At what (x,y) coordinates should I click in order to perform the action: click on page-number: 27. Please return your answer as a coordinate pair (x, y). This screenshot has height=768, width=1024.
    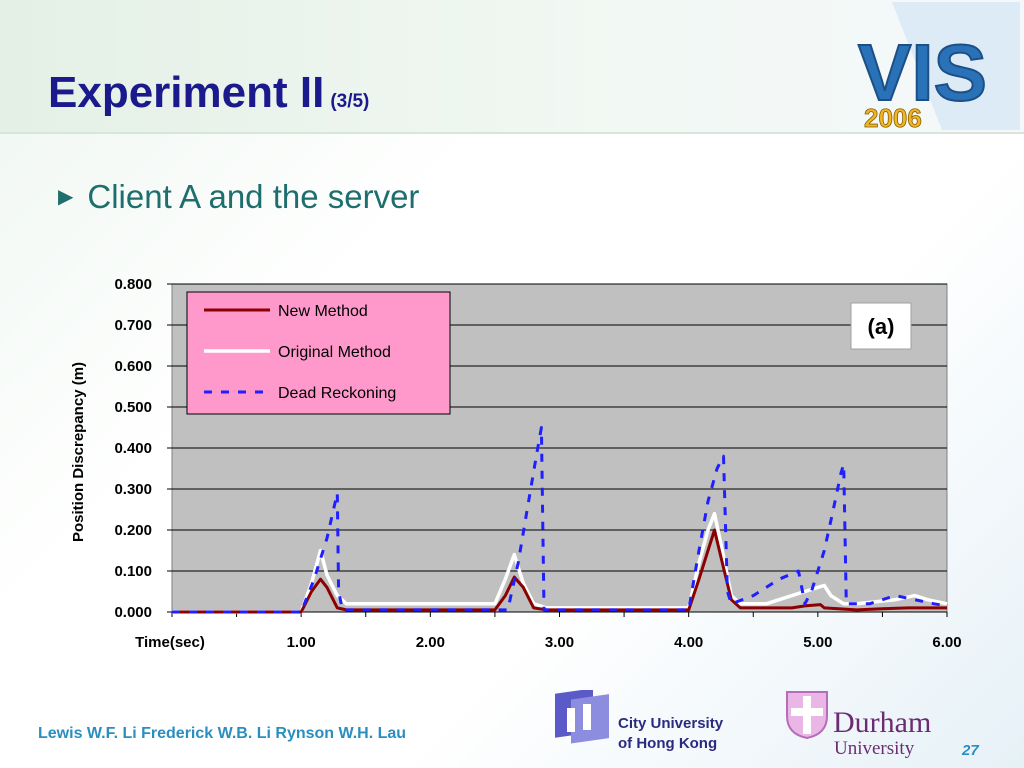
    Looking at the image, I should click on (970, 750).